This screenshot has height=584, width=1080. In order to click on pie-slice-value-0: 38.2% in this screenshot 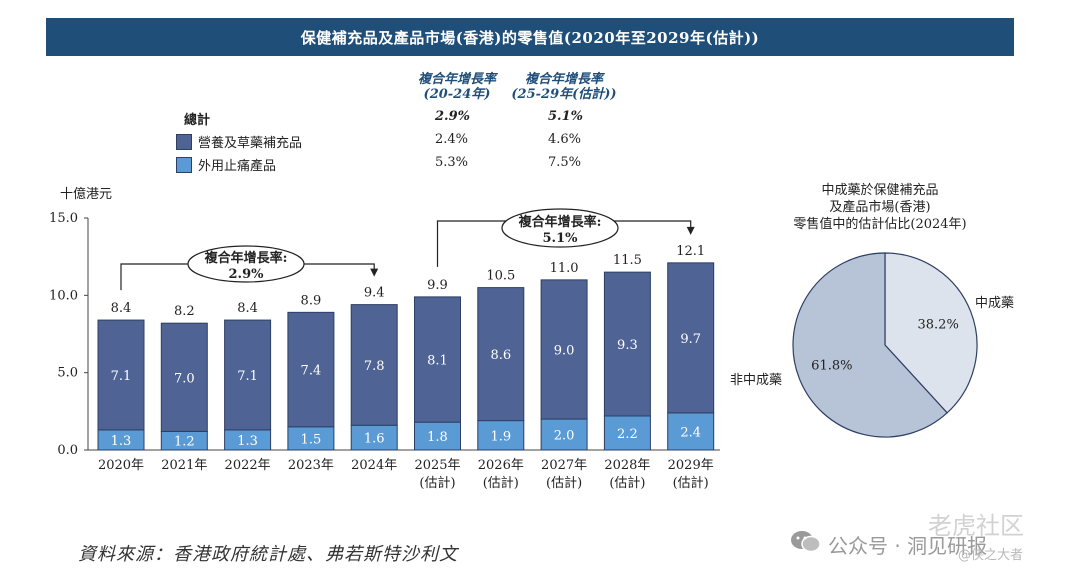, I will do `click(938, 324)`.